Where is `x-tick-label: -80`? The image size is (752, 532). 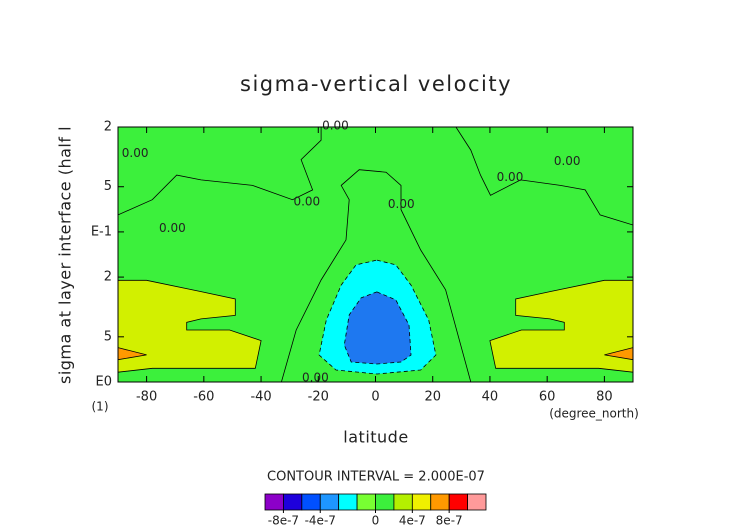 x-tick-label: -80 is located at coordinates (146, 397).